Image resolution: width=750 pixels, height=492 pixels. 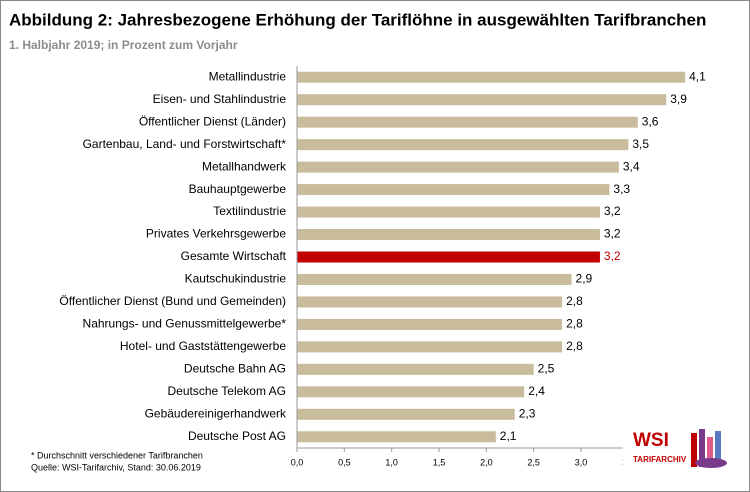 What do you see at coordinates (697, 76) in the screenshot?
I see `value-label: 4,1` at bounding box center [697, 76].